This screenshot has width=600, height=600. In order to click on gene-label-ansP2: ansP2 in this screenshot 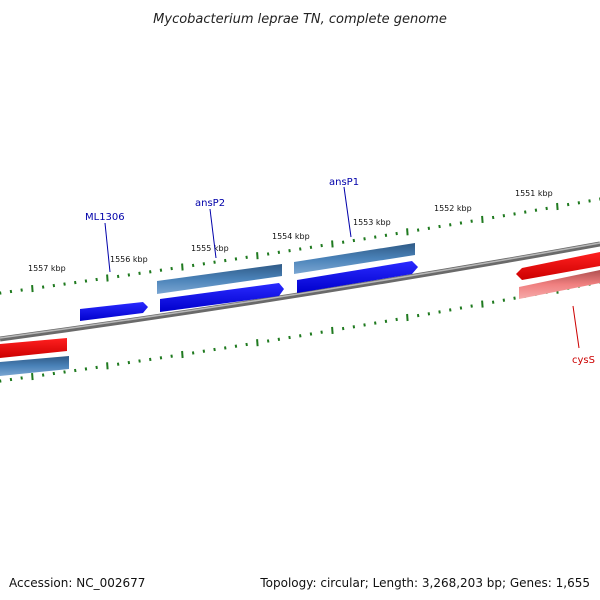, I will do `click(210, 203)`.